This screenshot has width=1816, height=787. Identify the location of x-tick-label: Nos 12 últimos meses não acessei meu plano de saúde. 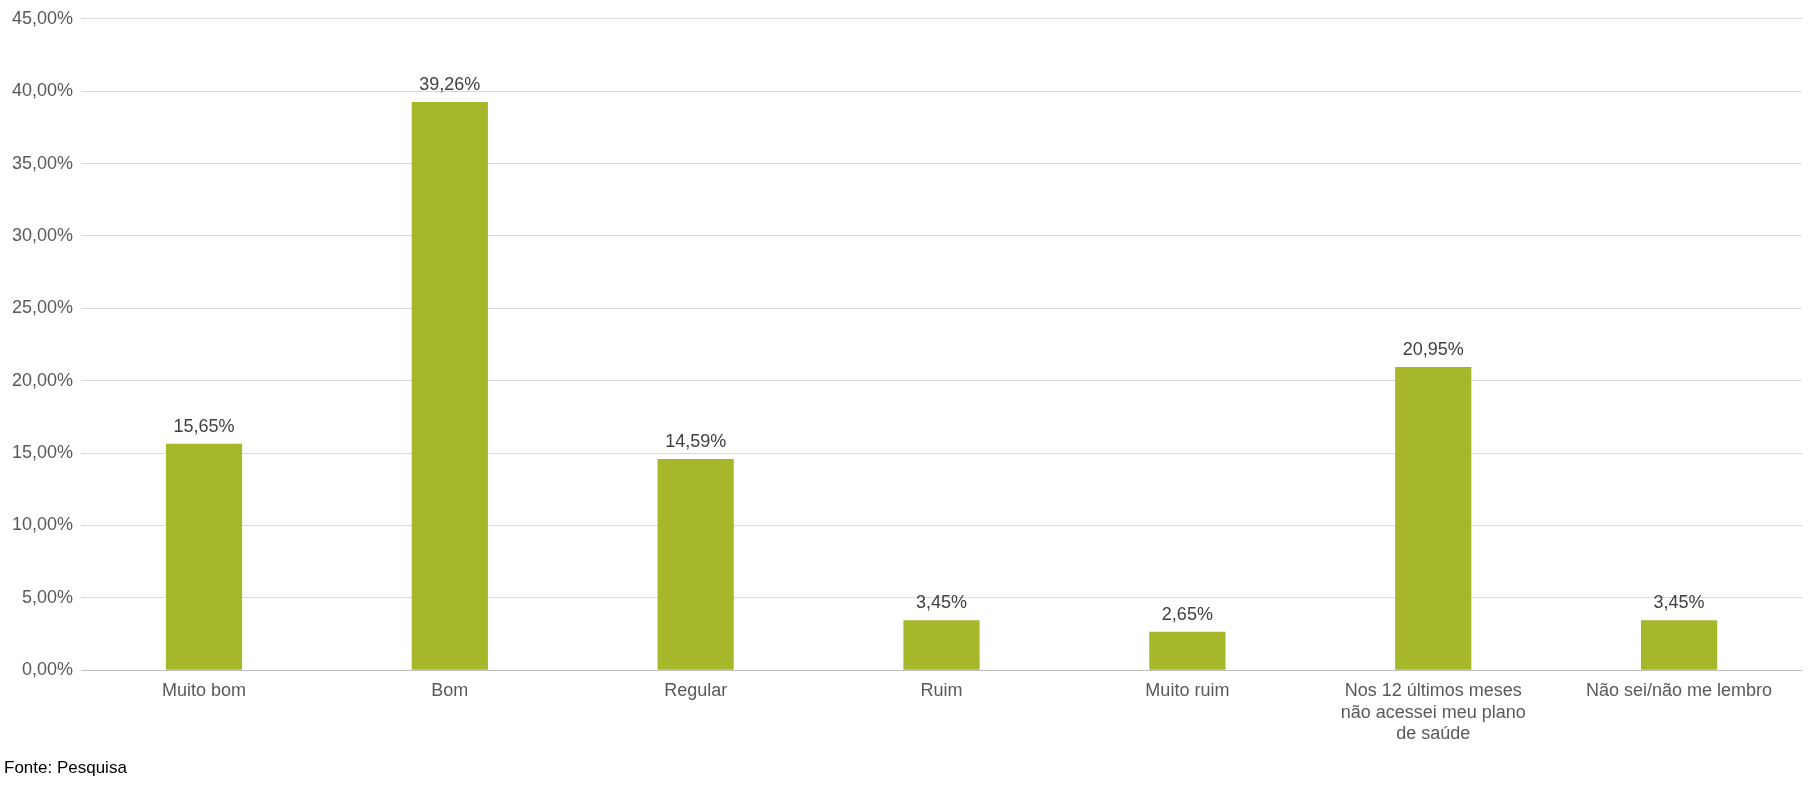
(1433, 711).